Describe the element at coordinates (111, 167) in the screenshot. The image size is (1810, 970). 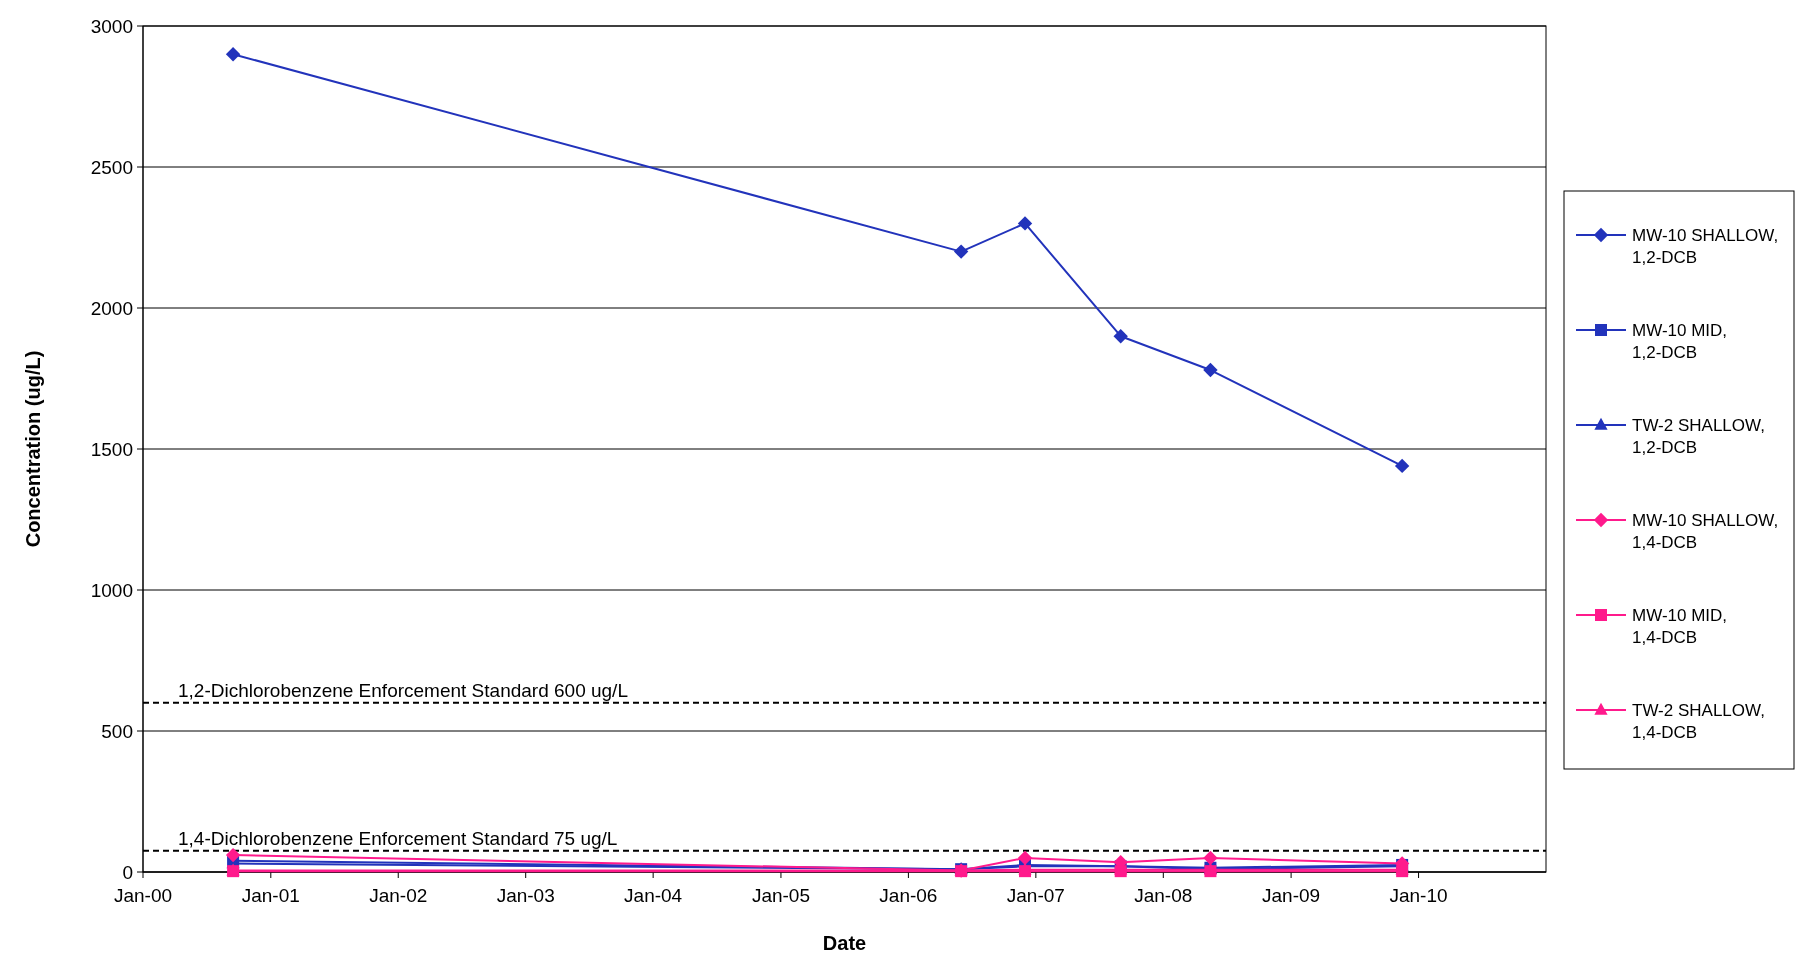
I see `y-tick-label: 2500` at that location.